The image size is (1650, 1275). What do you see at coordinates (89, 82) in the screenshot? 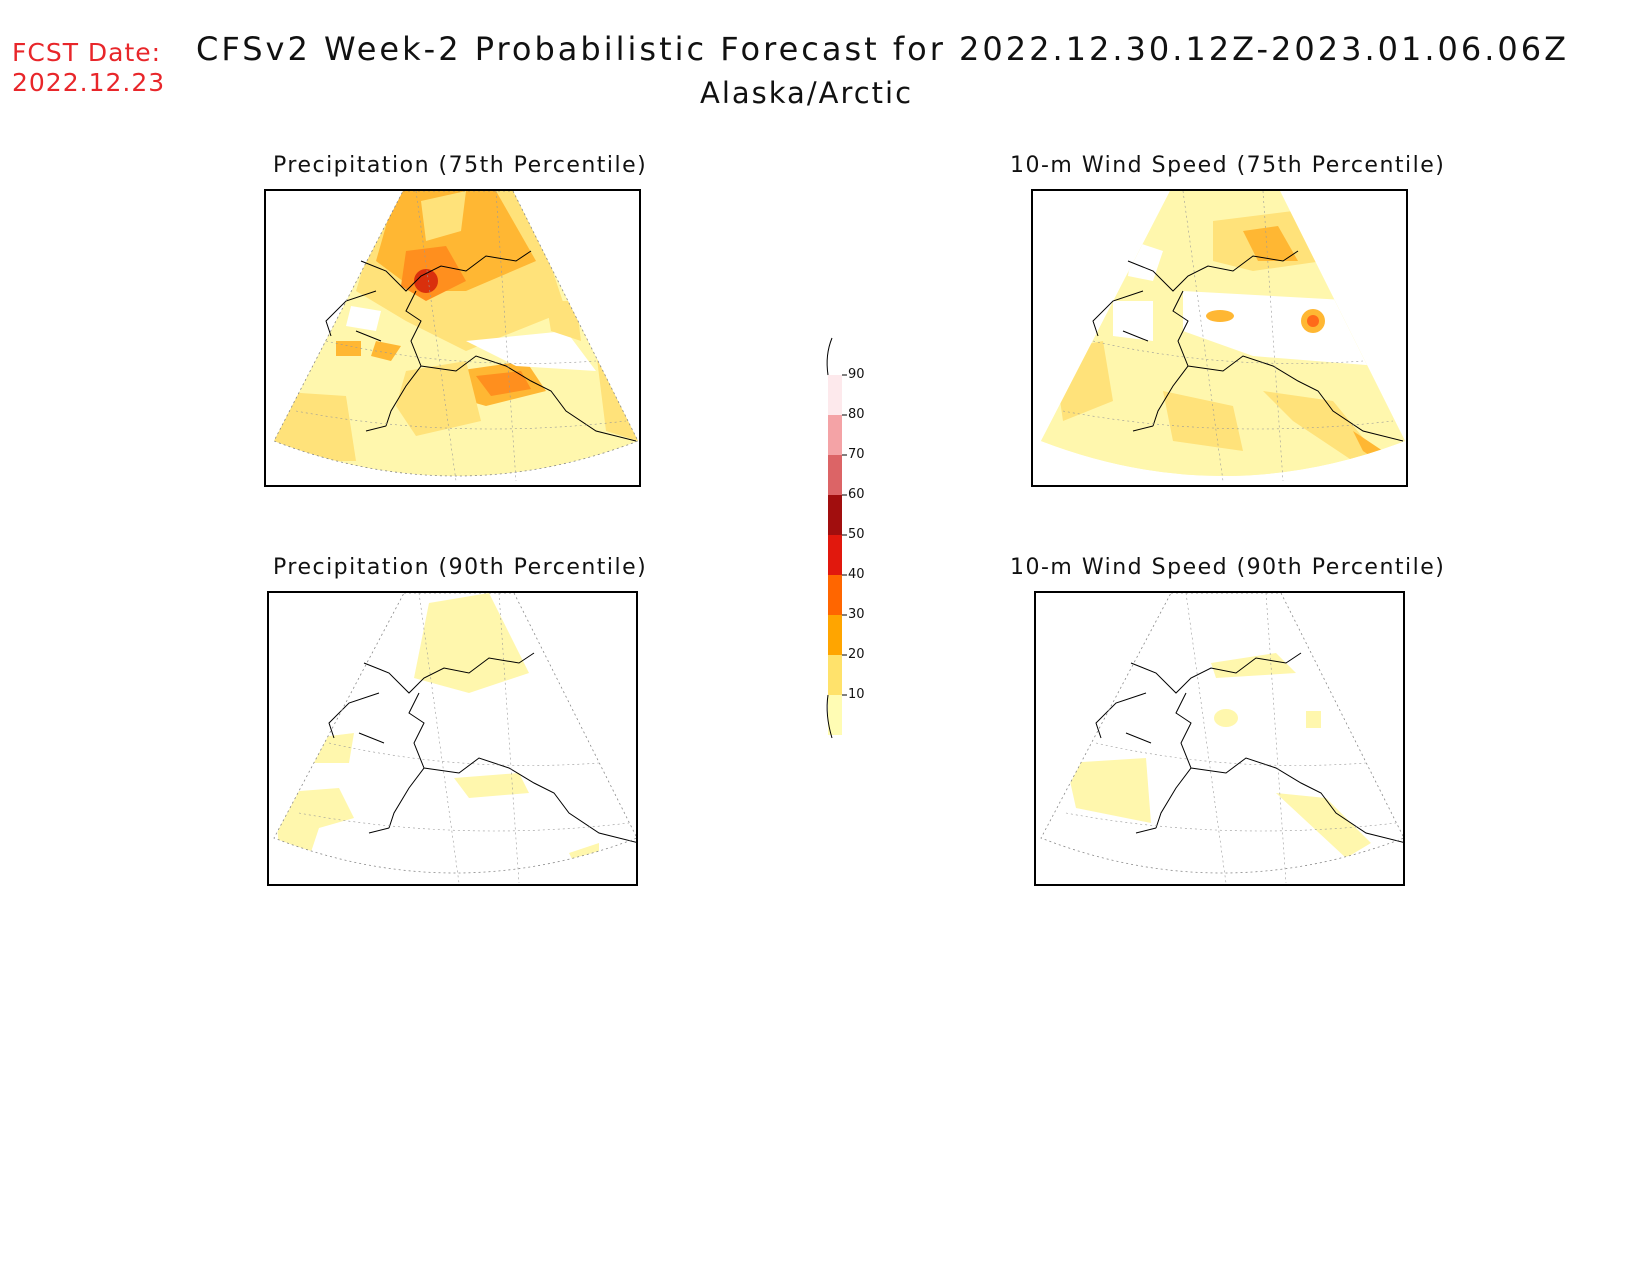
I see `fcst-date-value: 2022.12.23` at bounding box center [89, 82].